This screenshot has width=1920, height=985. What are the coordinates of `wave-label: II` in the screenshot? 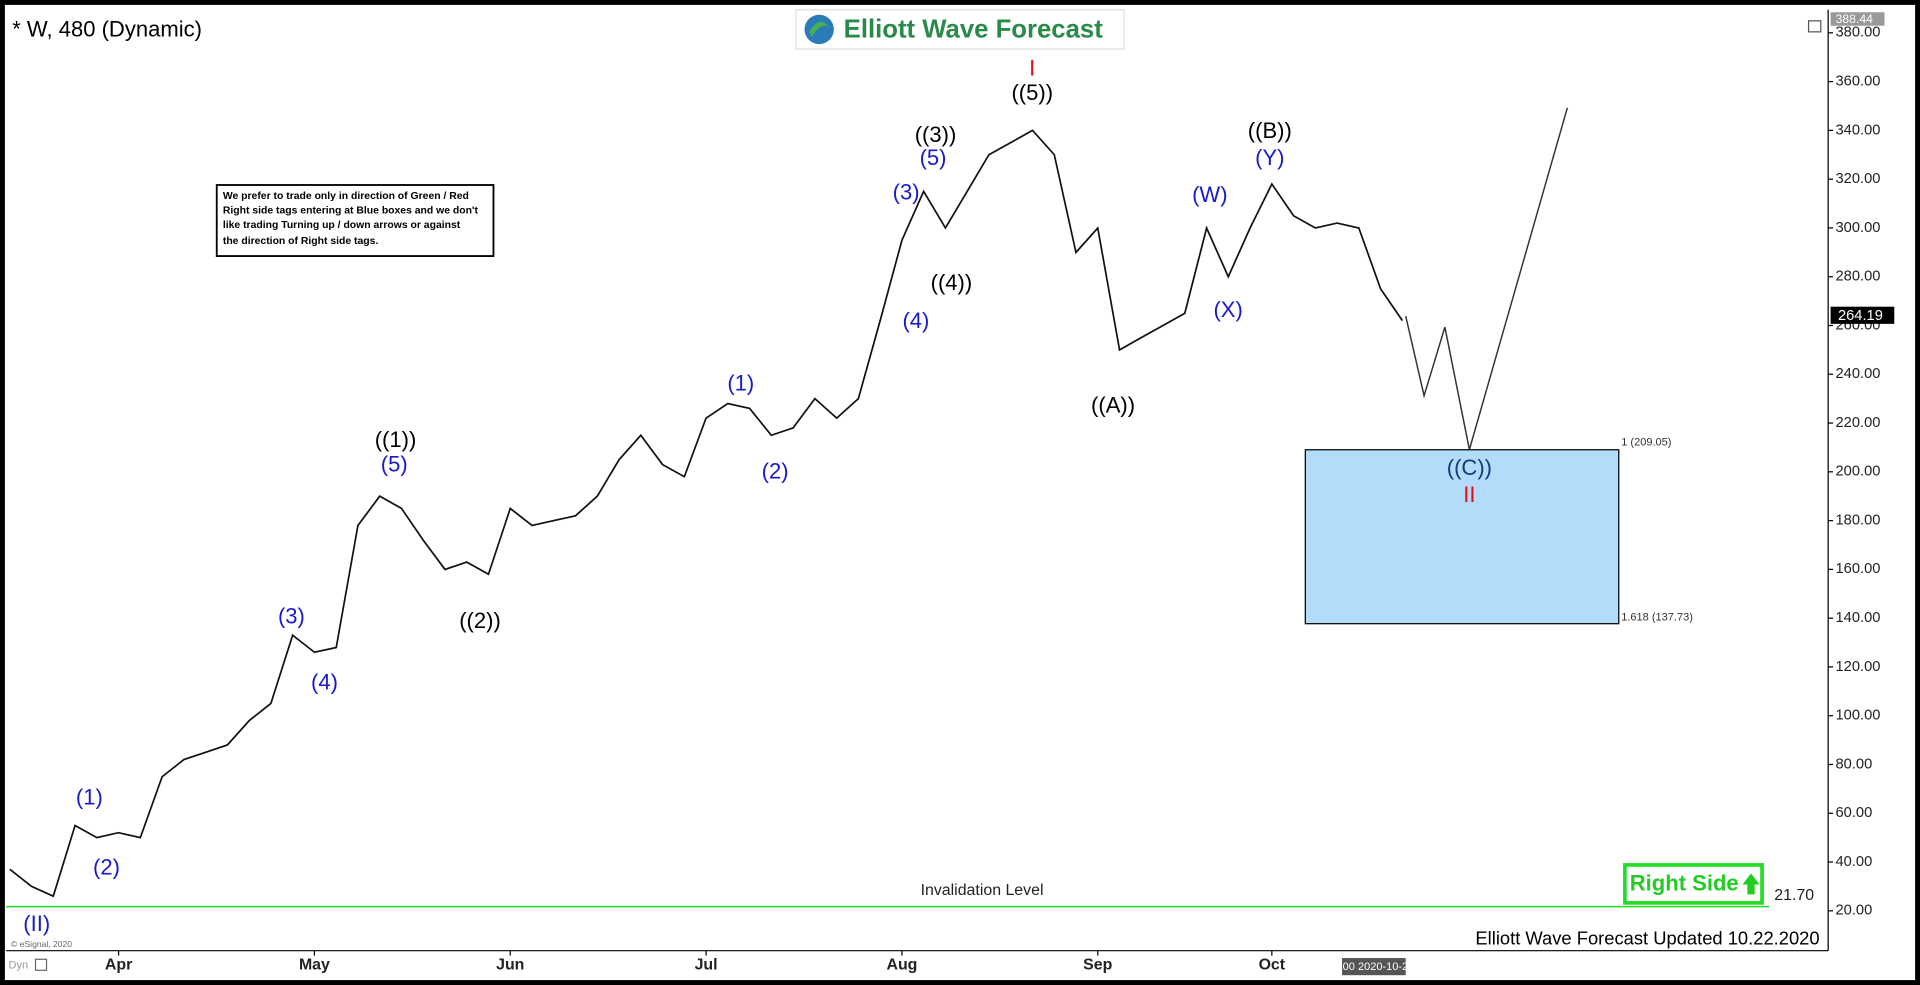 It's located at (1469, 494).